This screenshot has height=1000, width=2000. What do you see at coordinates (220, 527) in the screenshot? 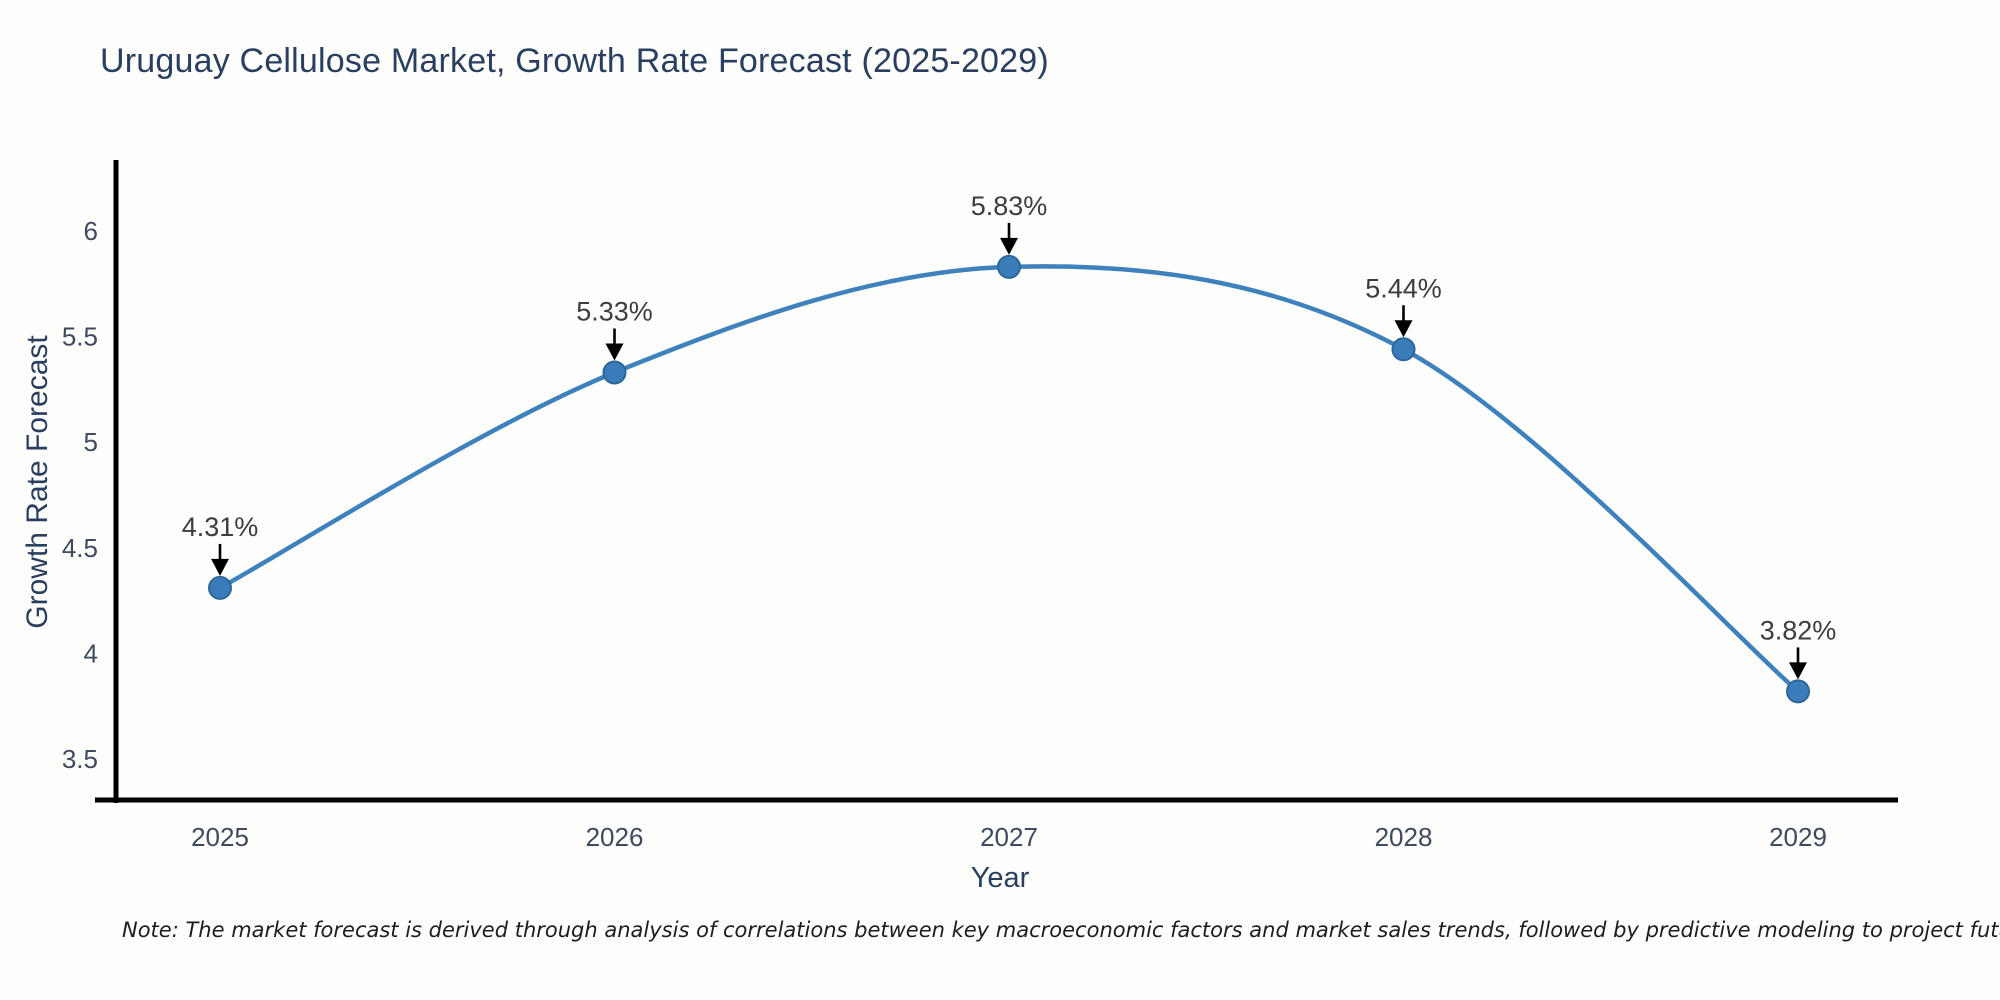
I see `point-value-label: 4.31%` at bounding box center [220, 527].